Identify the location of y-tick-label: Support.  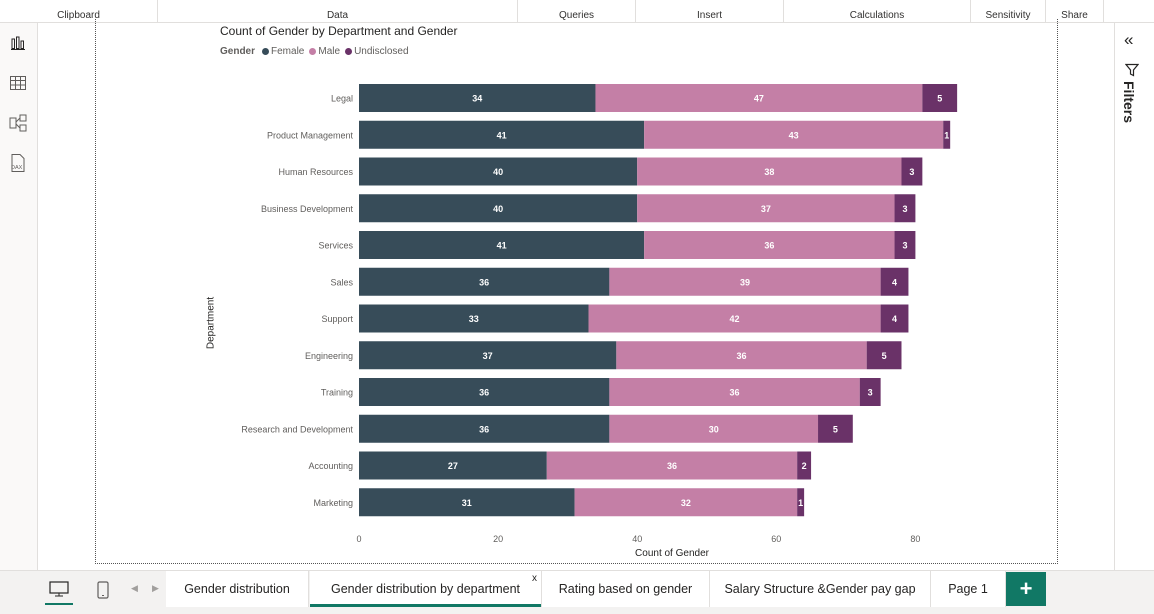
(337, 319).